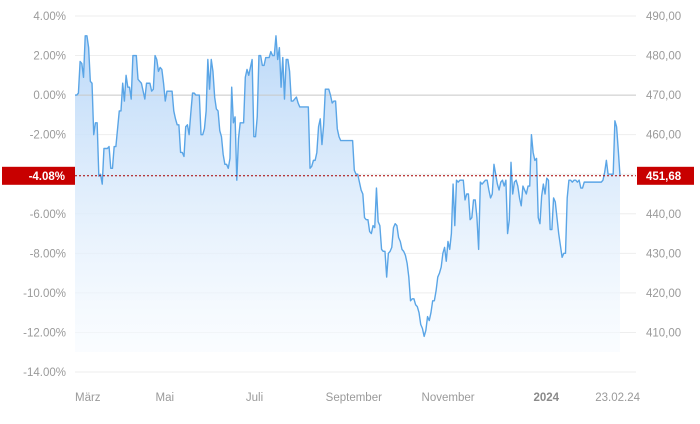 The height and width of the screenshot is (424, 700). What do you see at coordinates (48, 215) in the screenshot?
I see `left-tick-label: -6.00%` at bounding box center [48, 215].